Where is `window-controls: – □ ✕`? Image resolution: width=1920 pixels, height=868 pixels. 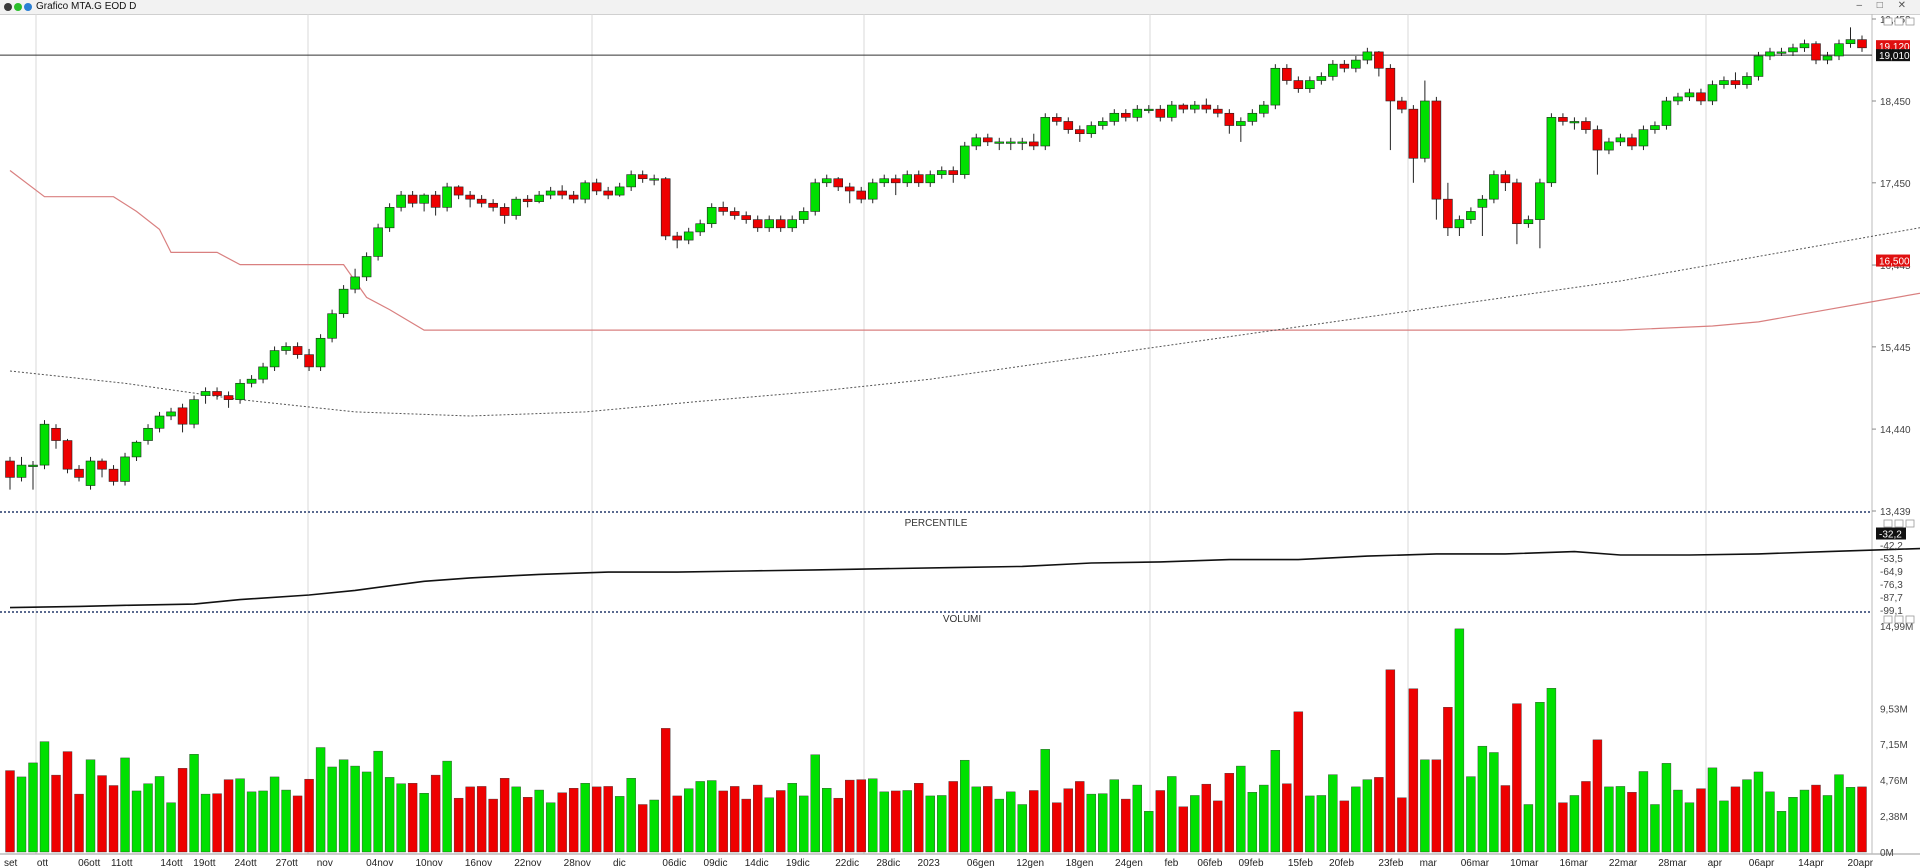 window-controls: – □ ✕ is located at coordinates (1884, 5).